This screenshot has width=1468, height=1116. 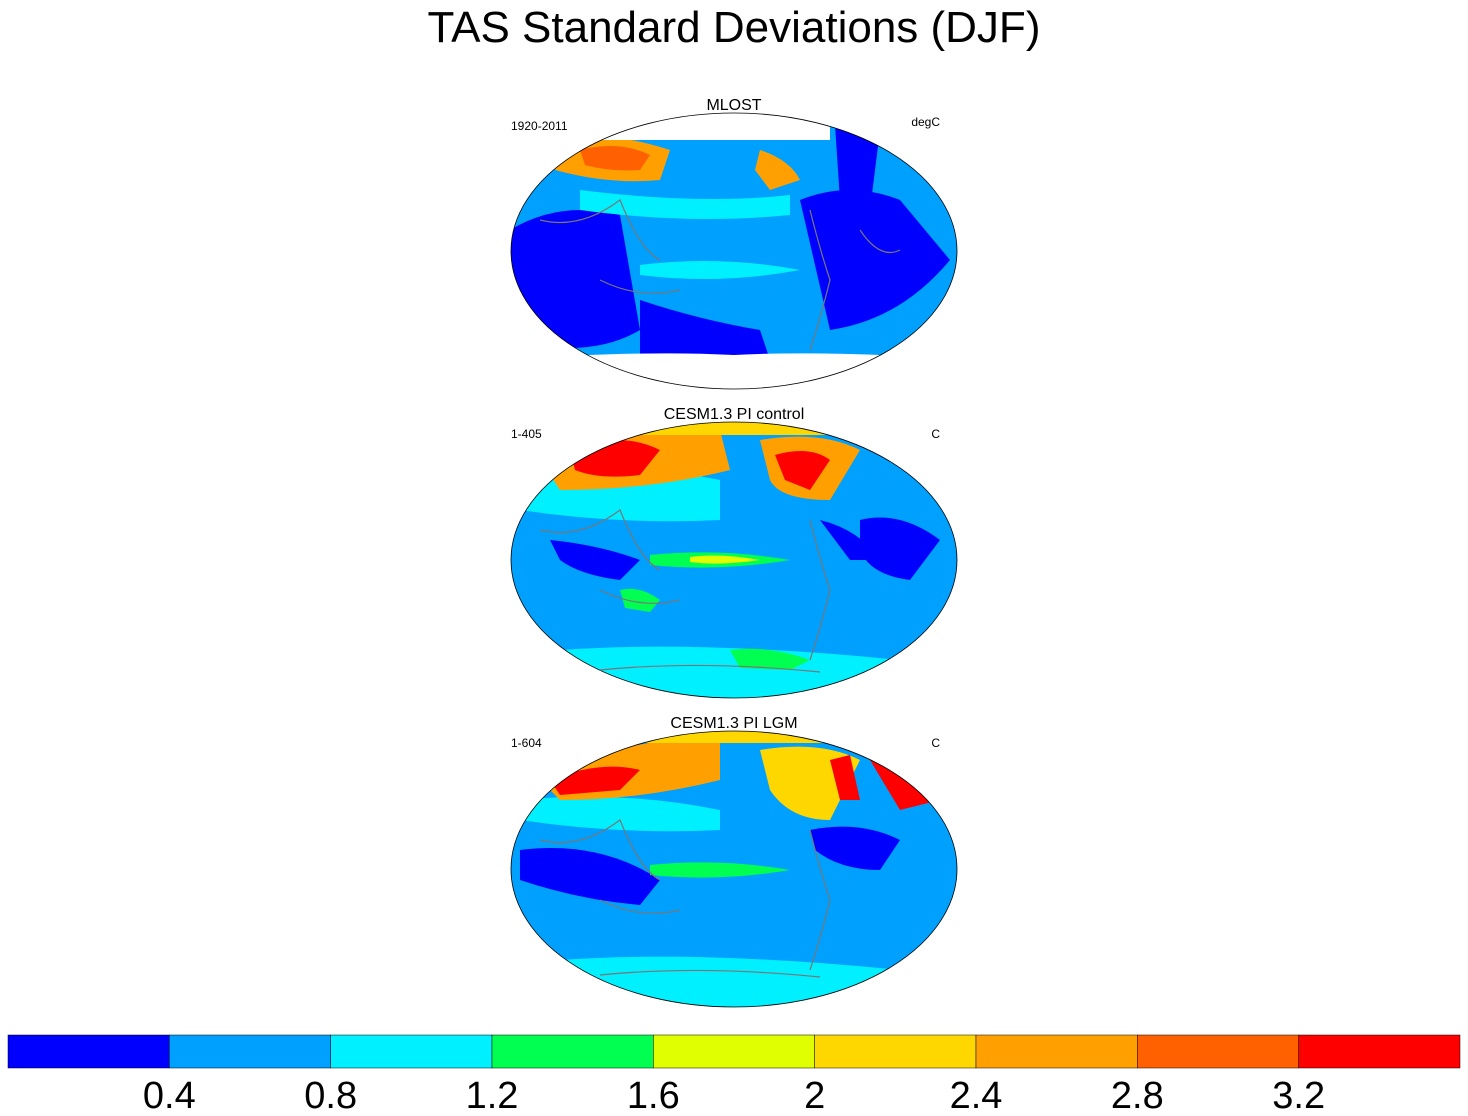 I want to click on panel-left-label: 1-405, so click(x=526, y=434).